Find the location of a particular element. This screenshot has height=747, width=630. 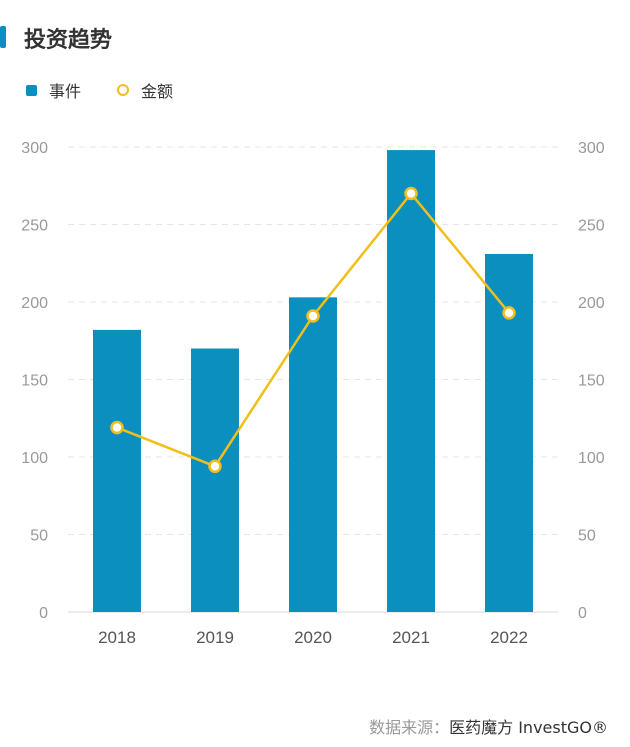

y-tick-label-left: 0 is located at coordinates (43, 613).